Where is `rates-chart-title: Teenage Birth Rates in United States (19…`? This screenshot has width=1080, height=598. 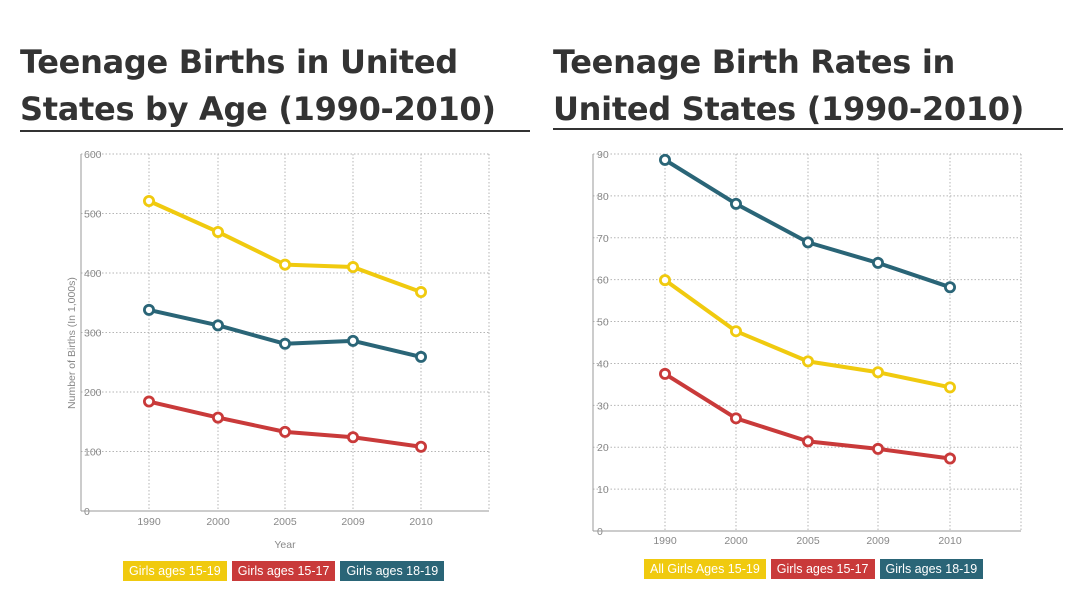
rates-chart-title: Teenage Birth Rates in United States (19… is located at coordinates (789, 85).